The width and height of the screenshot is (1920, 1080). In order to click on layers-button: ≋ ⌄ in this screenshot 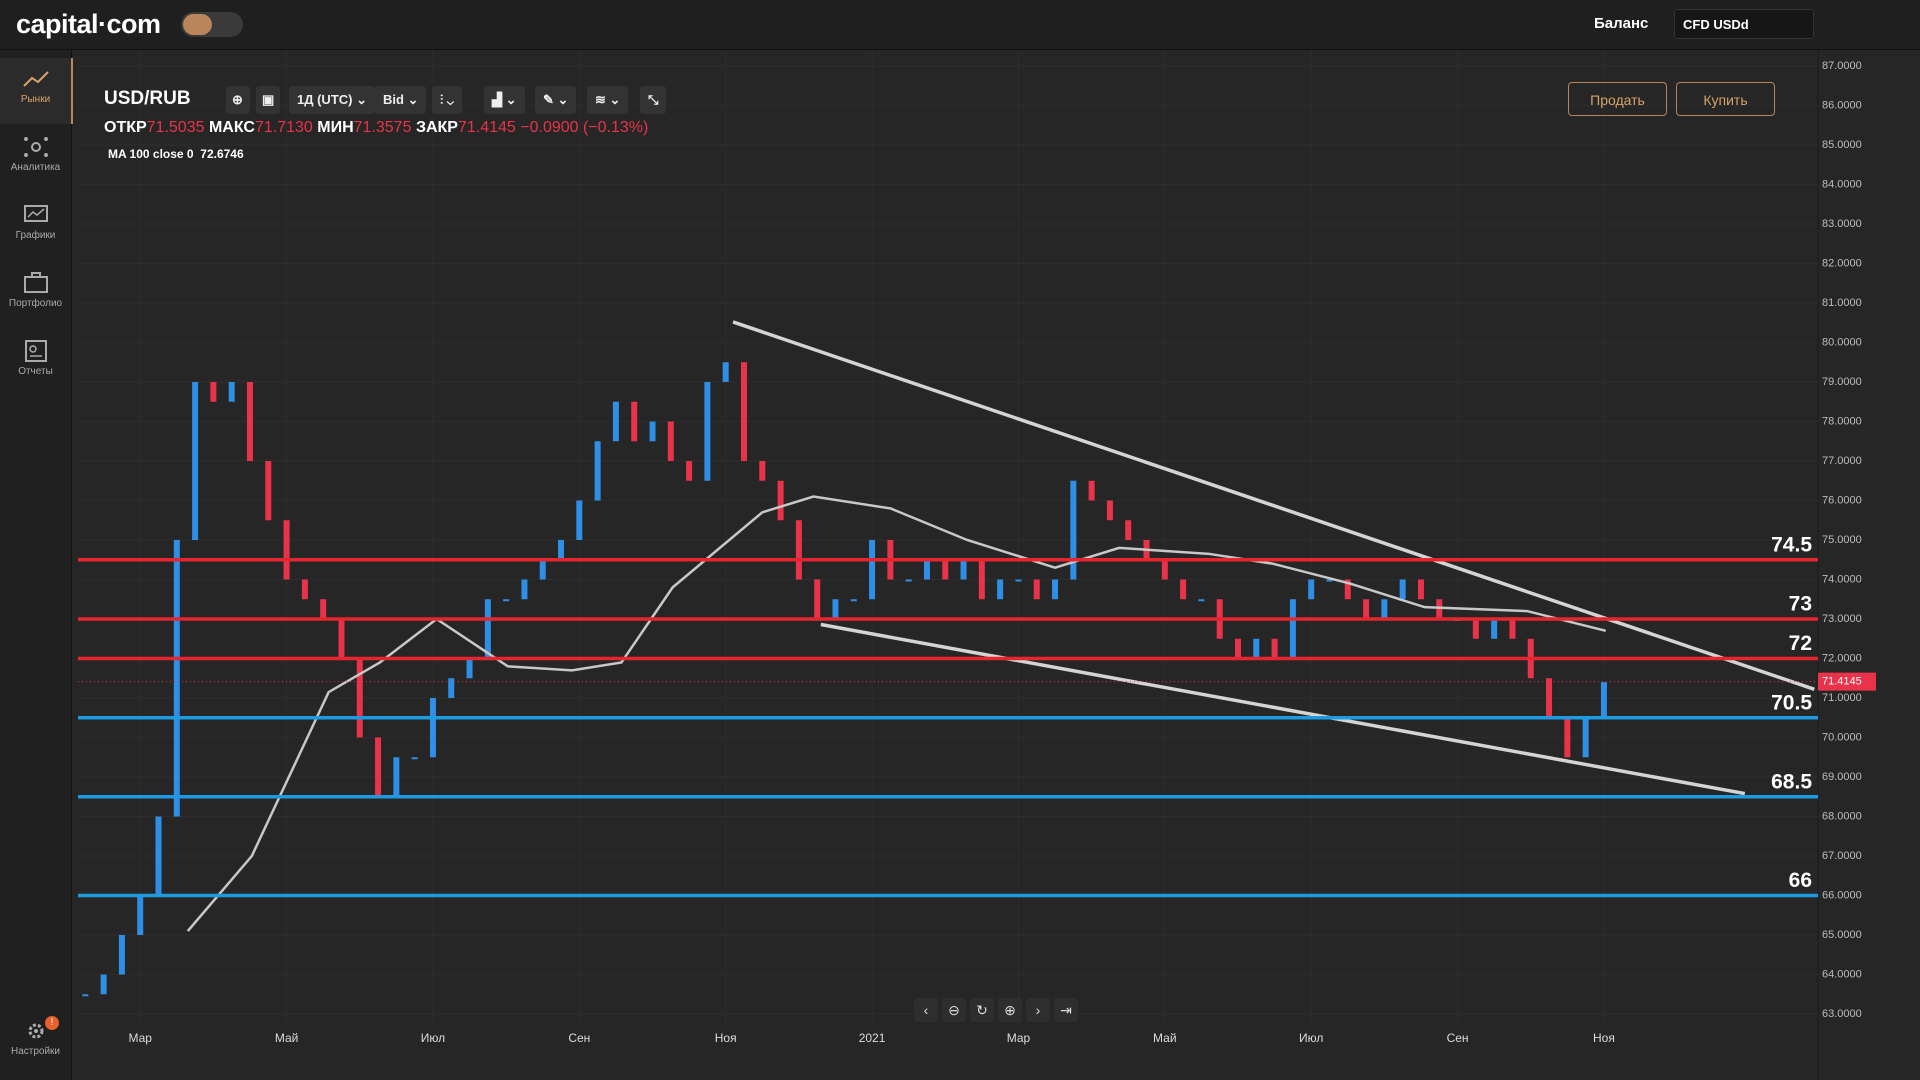, I will do `click(608, 100)`.